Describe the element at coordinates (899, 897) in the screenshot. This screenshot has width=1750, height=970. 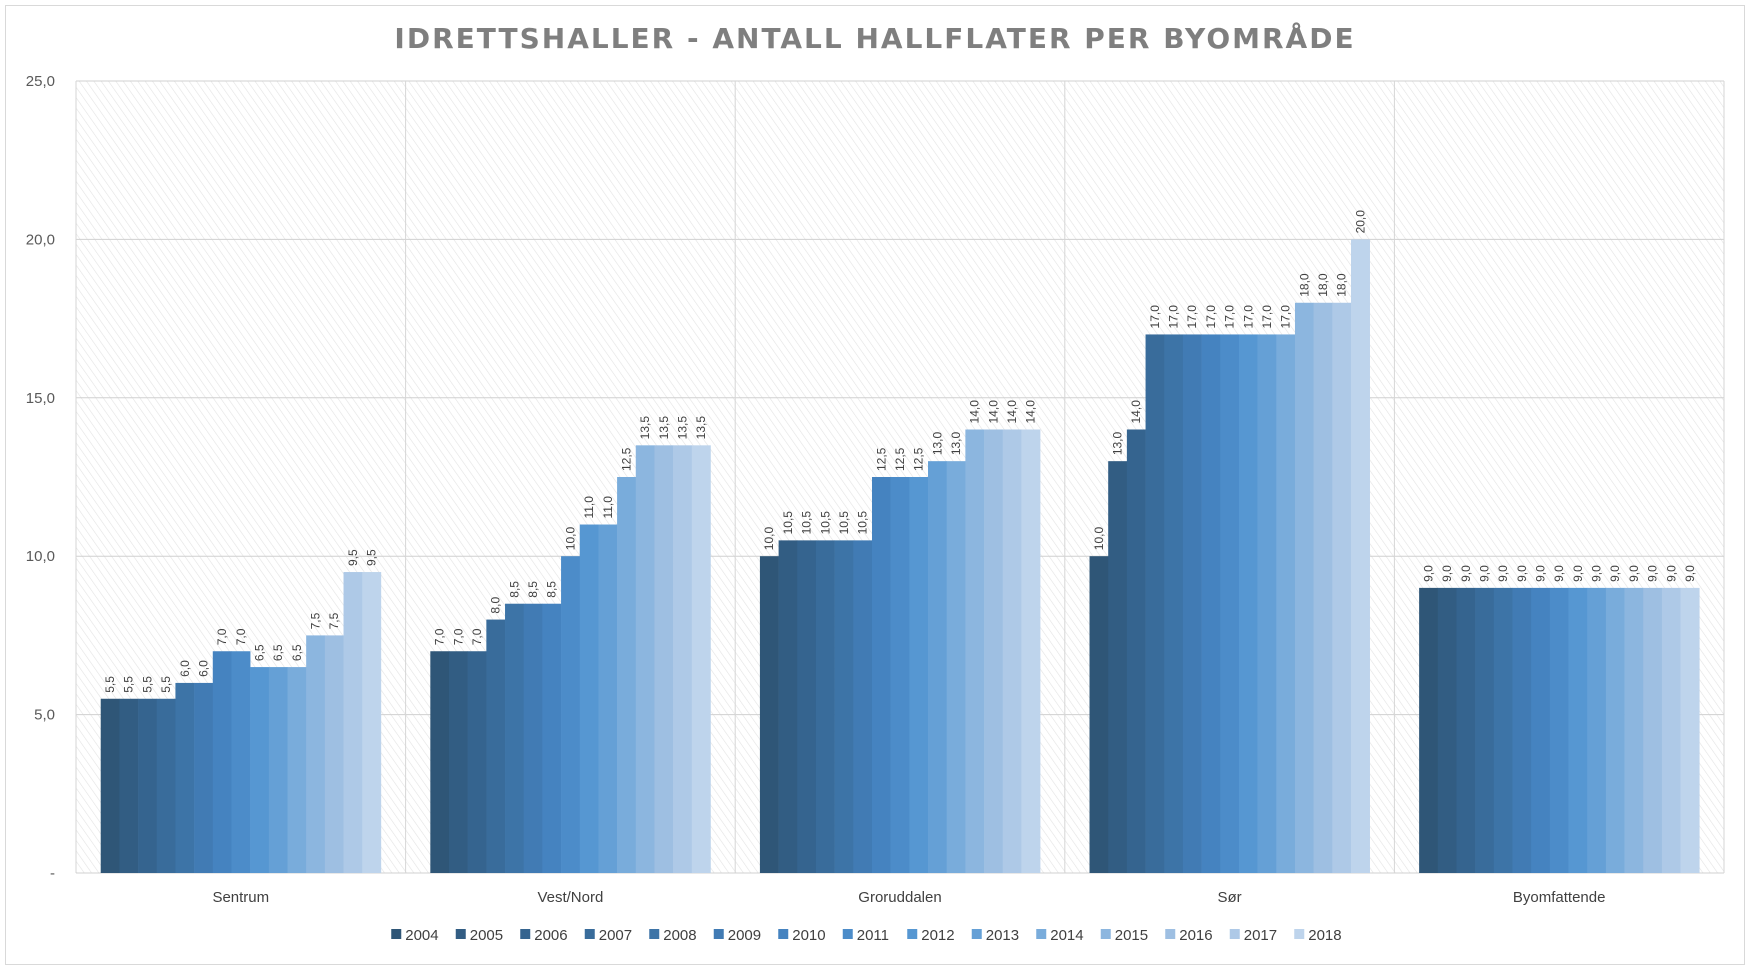
I see `x-category-label: Groruddalen` at that location.